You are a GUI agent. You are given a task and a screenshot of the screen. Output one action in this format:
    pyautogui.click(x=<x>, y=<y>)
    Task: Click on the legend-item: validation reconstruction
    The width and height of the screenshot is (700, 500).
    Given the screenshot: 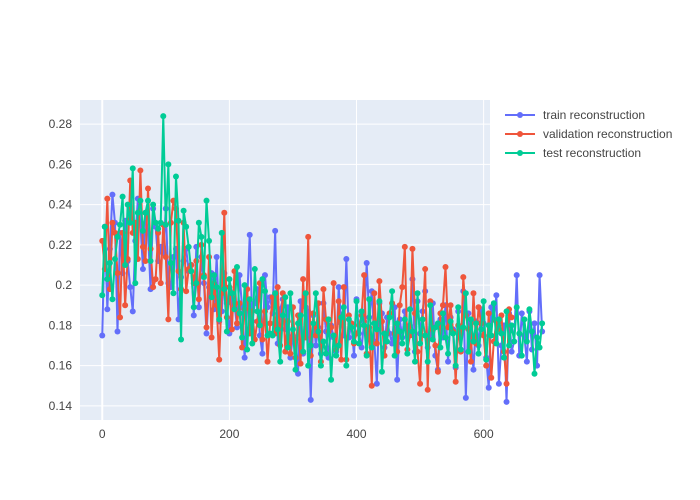 What is the action you would take?
    pyautogui.click(x=588, y=134)
    